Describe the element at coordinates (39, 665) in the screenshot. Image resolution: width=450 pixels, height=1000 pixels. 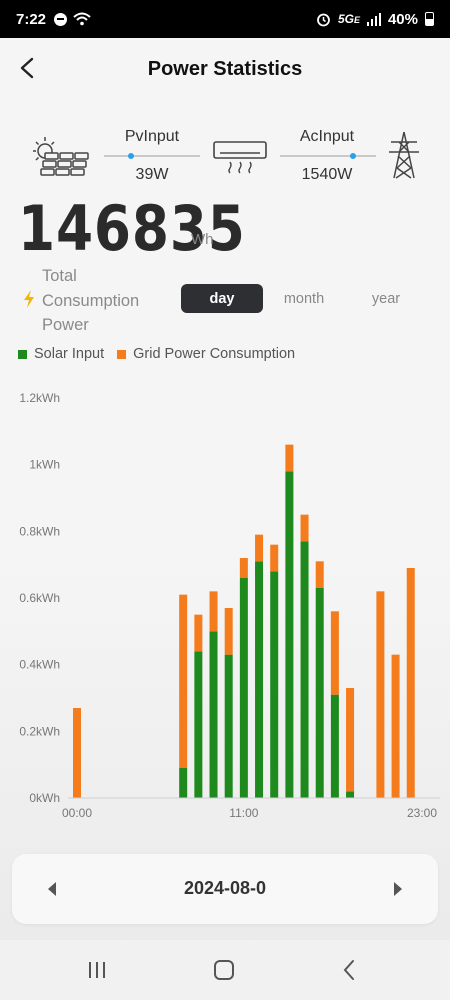
I see `y-tick-label: 0.4kWh` at that location.